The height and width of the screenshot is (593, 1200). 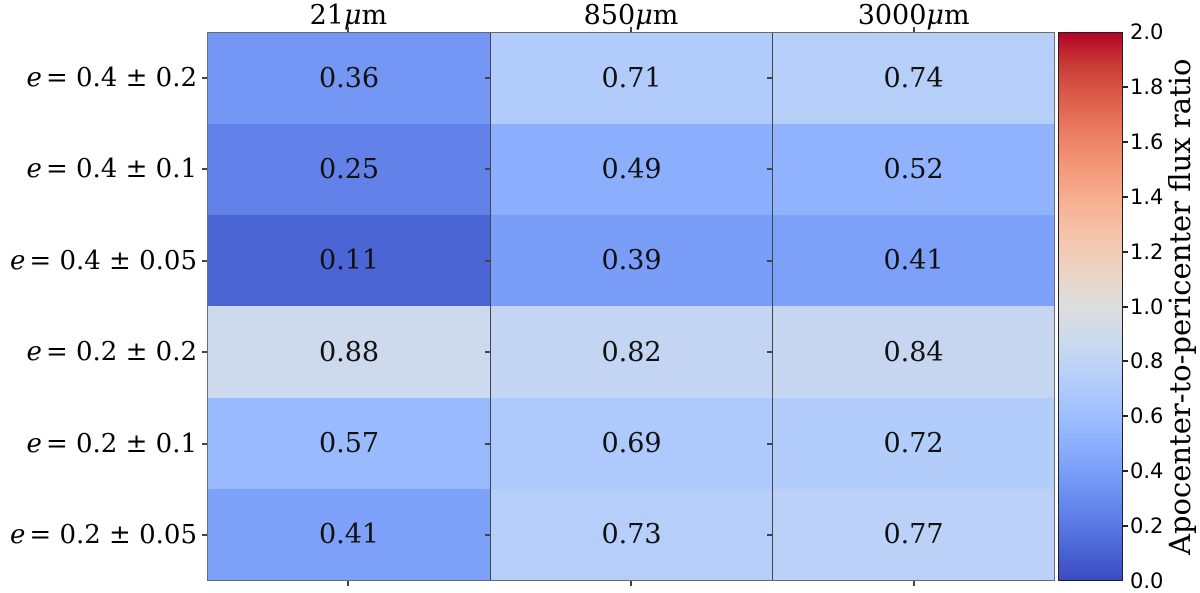 What do you see at coordinates (1147, 32) in the screenshot?
I see `colorbar-tick-label: 2.0` at bounding box center [1147, 32].